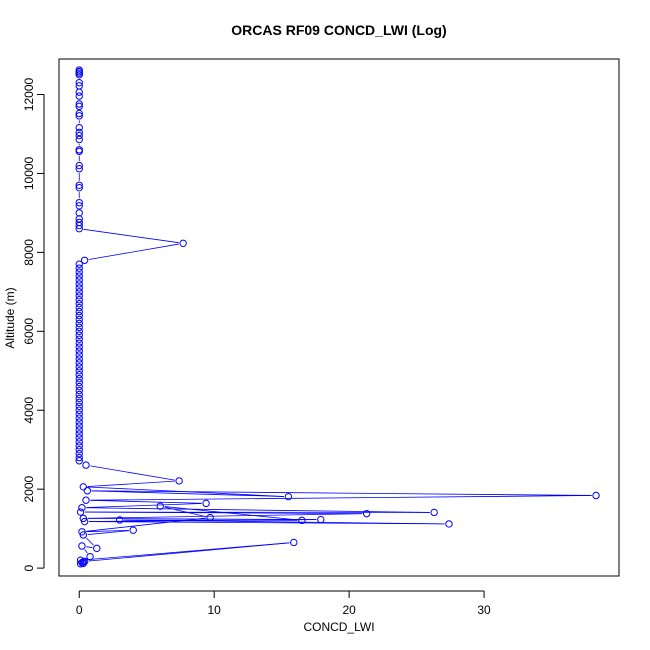 This screenshot has height=650, width=650. Describe the element at coordinates (215, 610) in the screenshot. I see `x-tick-label: 10` at that location.